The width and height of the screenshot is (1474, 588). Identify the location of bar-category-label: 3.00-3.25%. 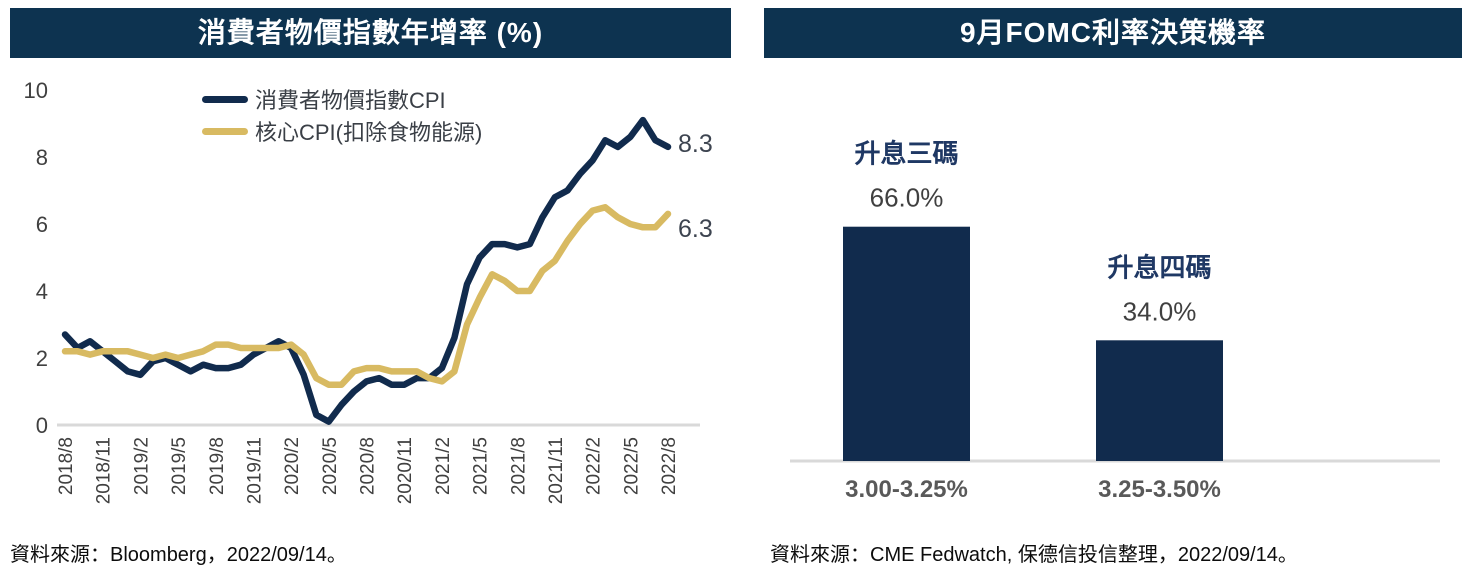
(906, 489).